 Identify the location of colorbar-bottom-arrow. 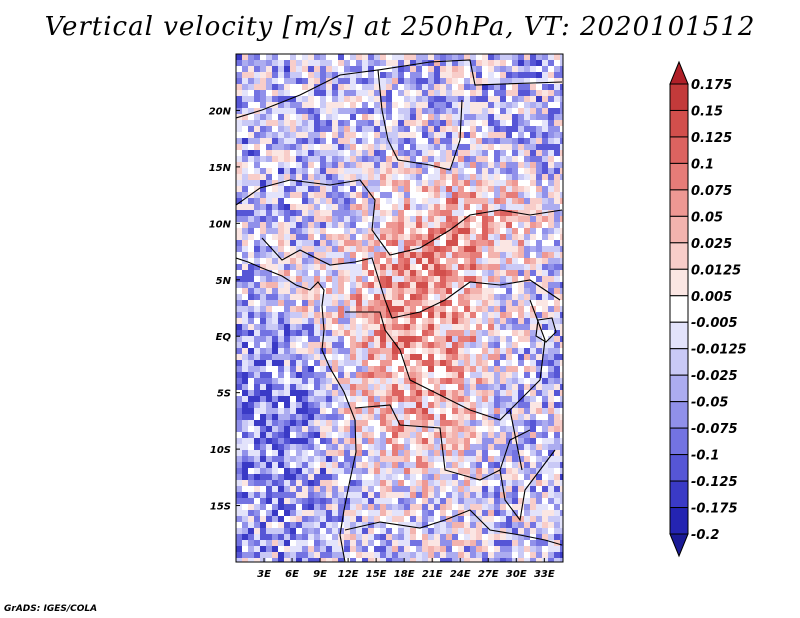
(679, 545).